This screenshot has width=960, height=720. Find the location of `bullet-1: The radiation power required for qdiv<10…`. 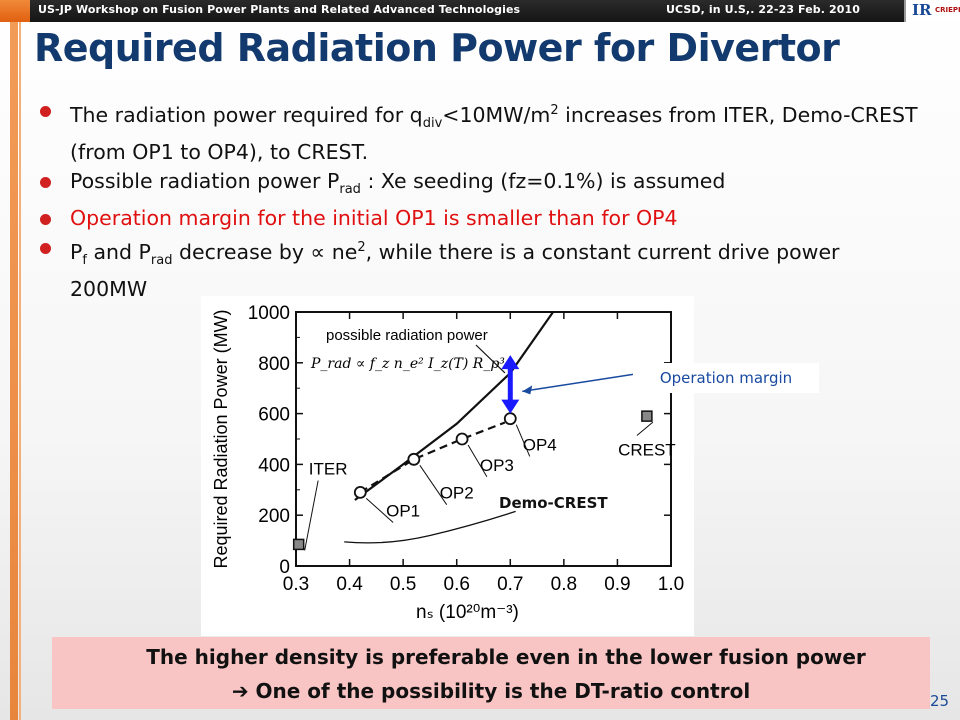

bullet-1: The radiation power required for qdiv<10… is located at coordinates (480, 131).